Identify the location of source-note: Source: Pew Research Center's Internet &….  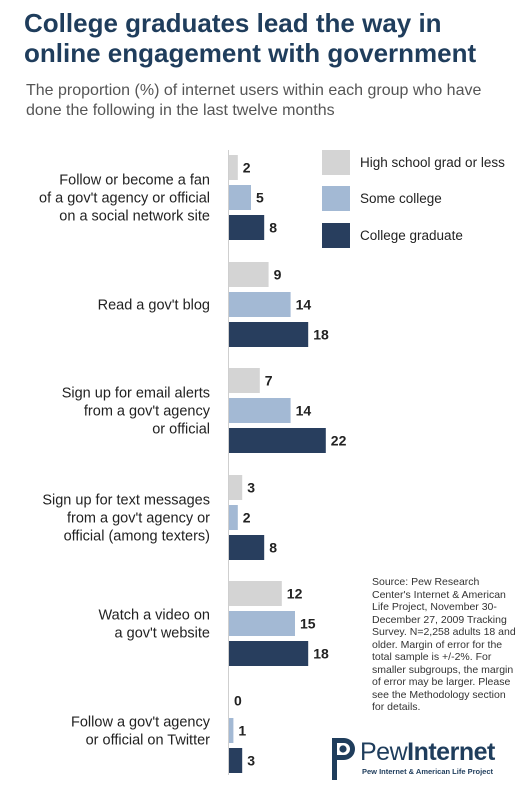
(444, 644).